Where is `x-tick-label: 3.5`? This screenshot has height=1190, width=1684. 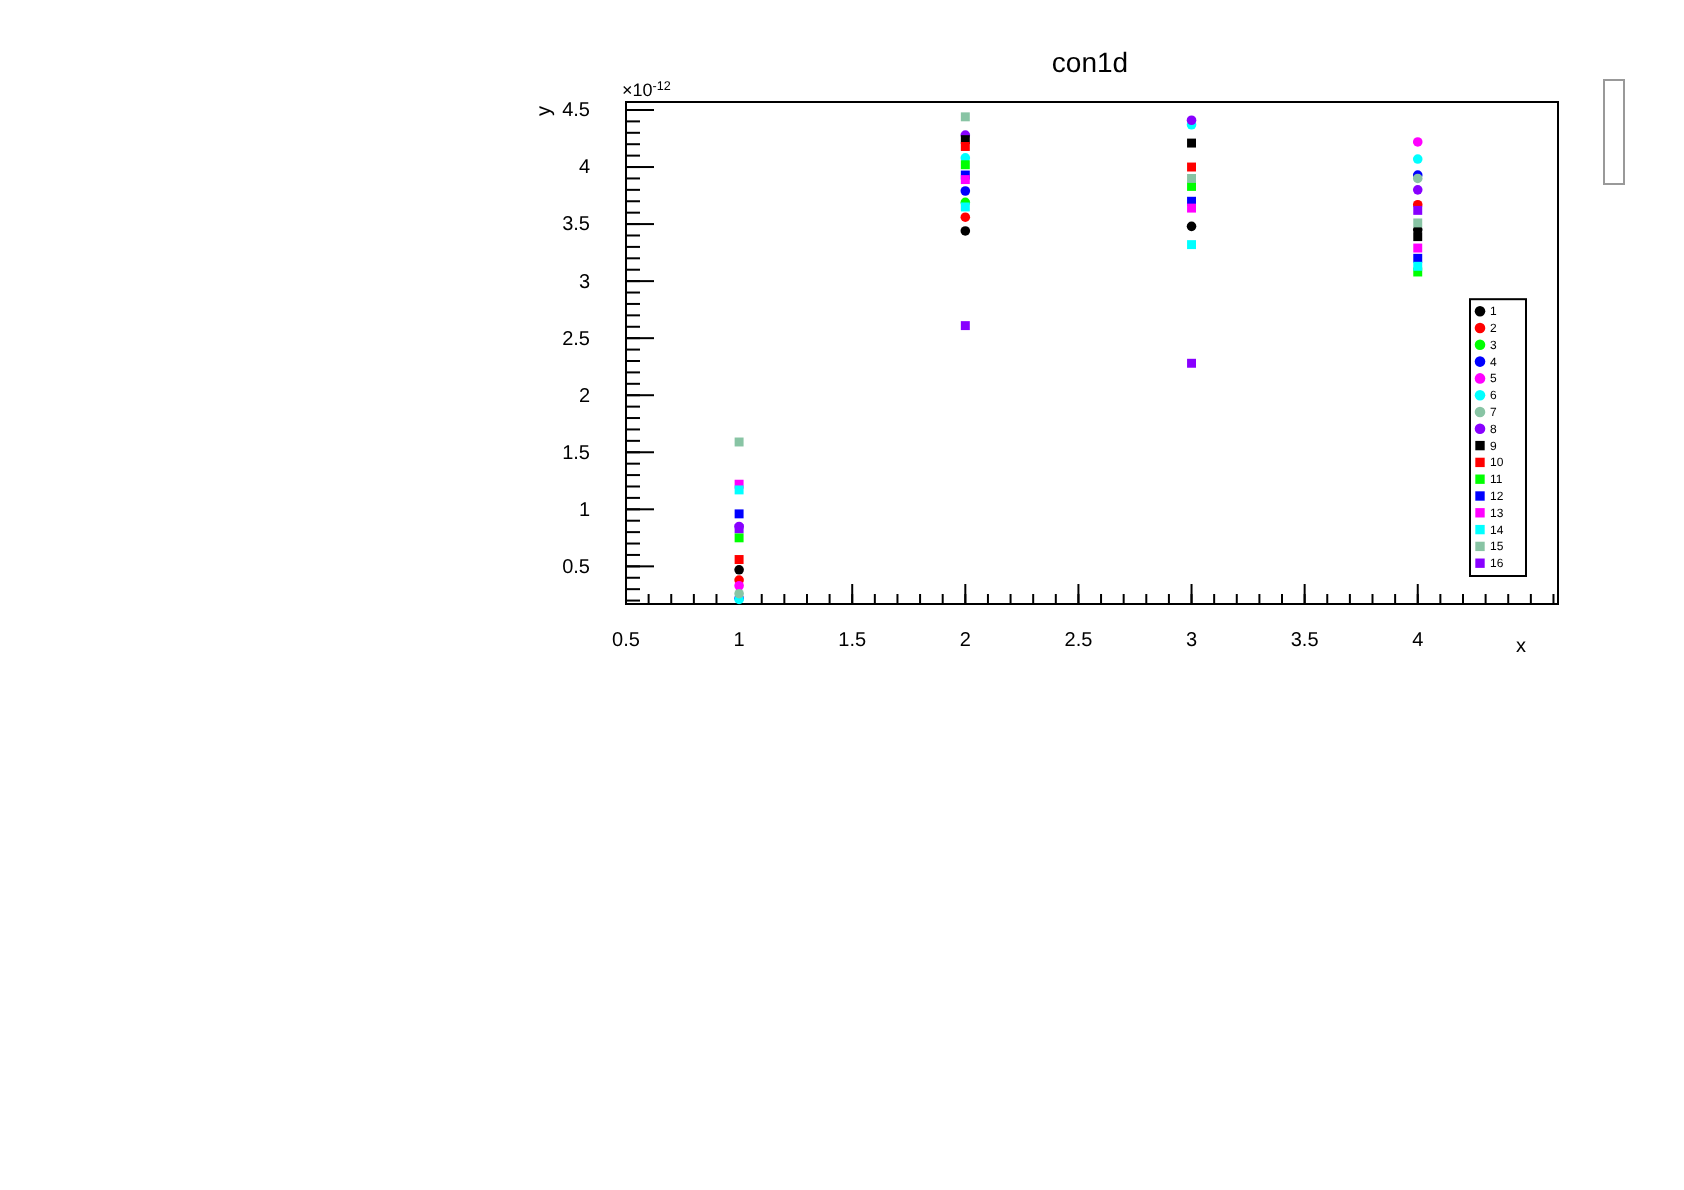 x-tick-label: 3.5 is located at coordinates (1305, 641).